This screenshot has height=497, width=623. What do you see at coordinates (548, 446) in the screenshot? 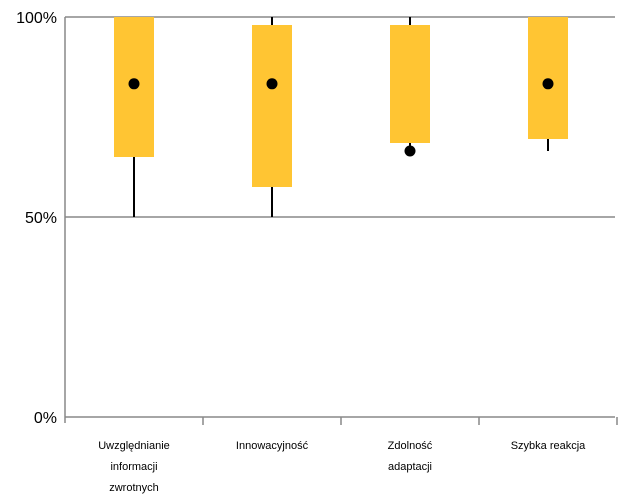
I see `category-label: Szybka reakcja` at bounding box center [548, 446].